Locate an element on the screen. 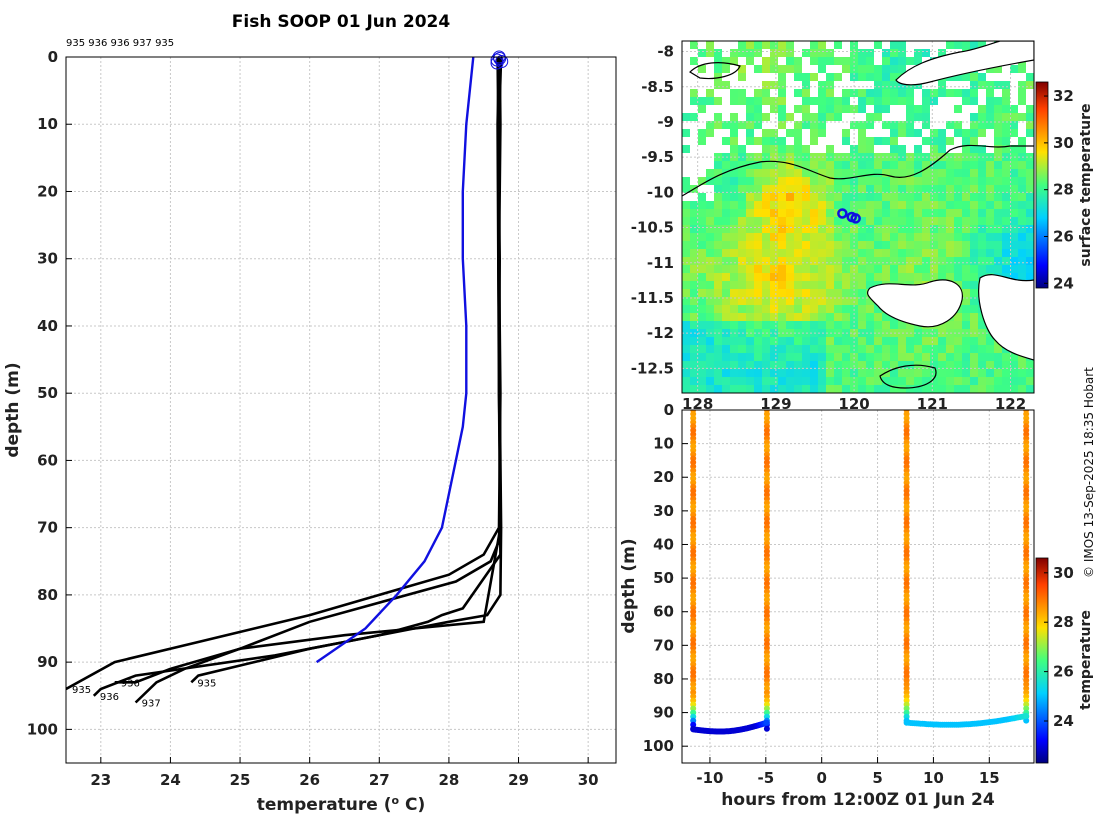 The height and width of the screenshot is (820, 1100). coastline-island is located at coordinates (914, 303).